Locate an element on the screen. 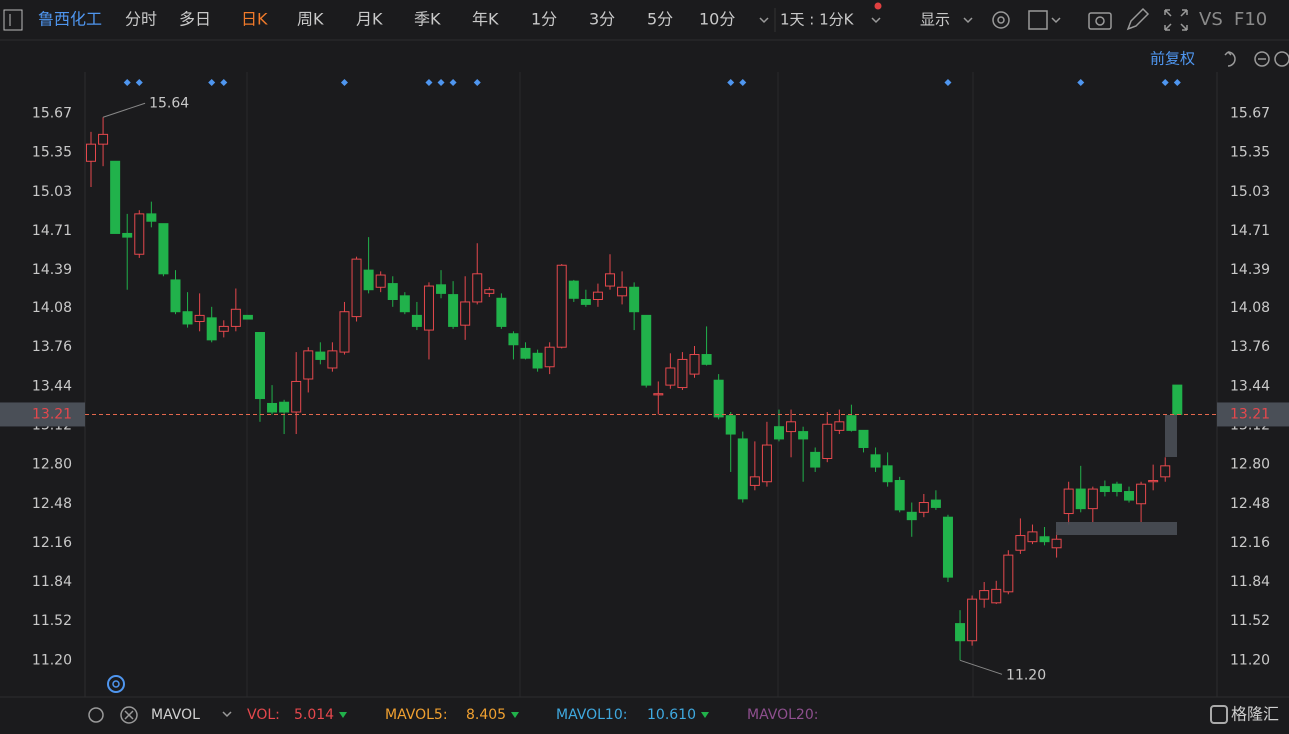  undo-icon is located at coordinates (1230, 59).